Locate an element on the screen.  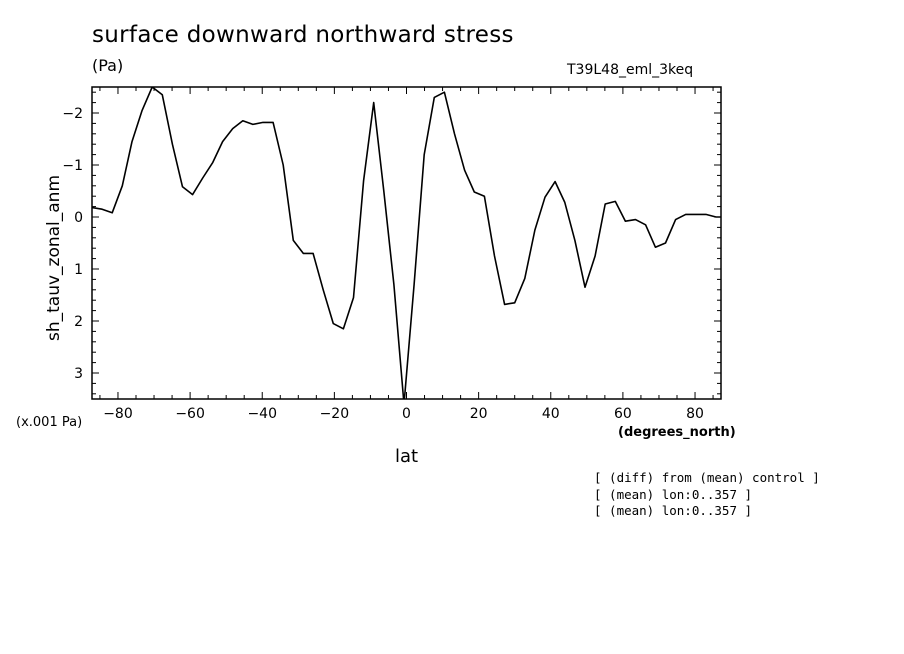
x-tick-label: 60 is located at coordinates (623, 414).